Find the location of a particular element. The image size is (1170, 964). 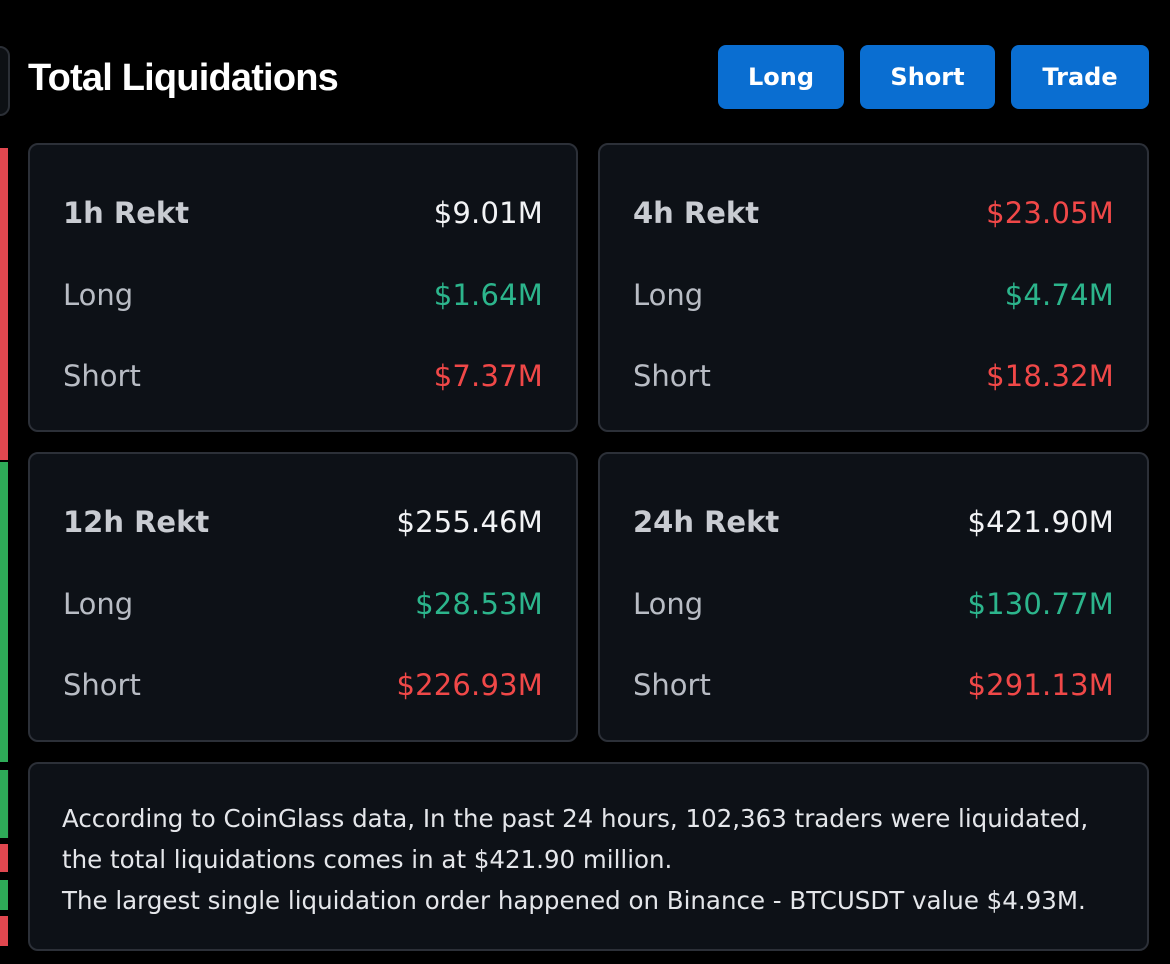

total-value: $23.05M is located at coordinates (1050, 213).